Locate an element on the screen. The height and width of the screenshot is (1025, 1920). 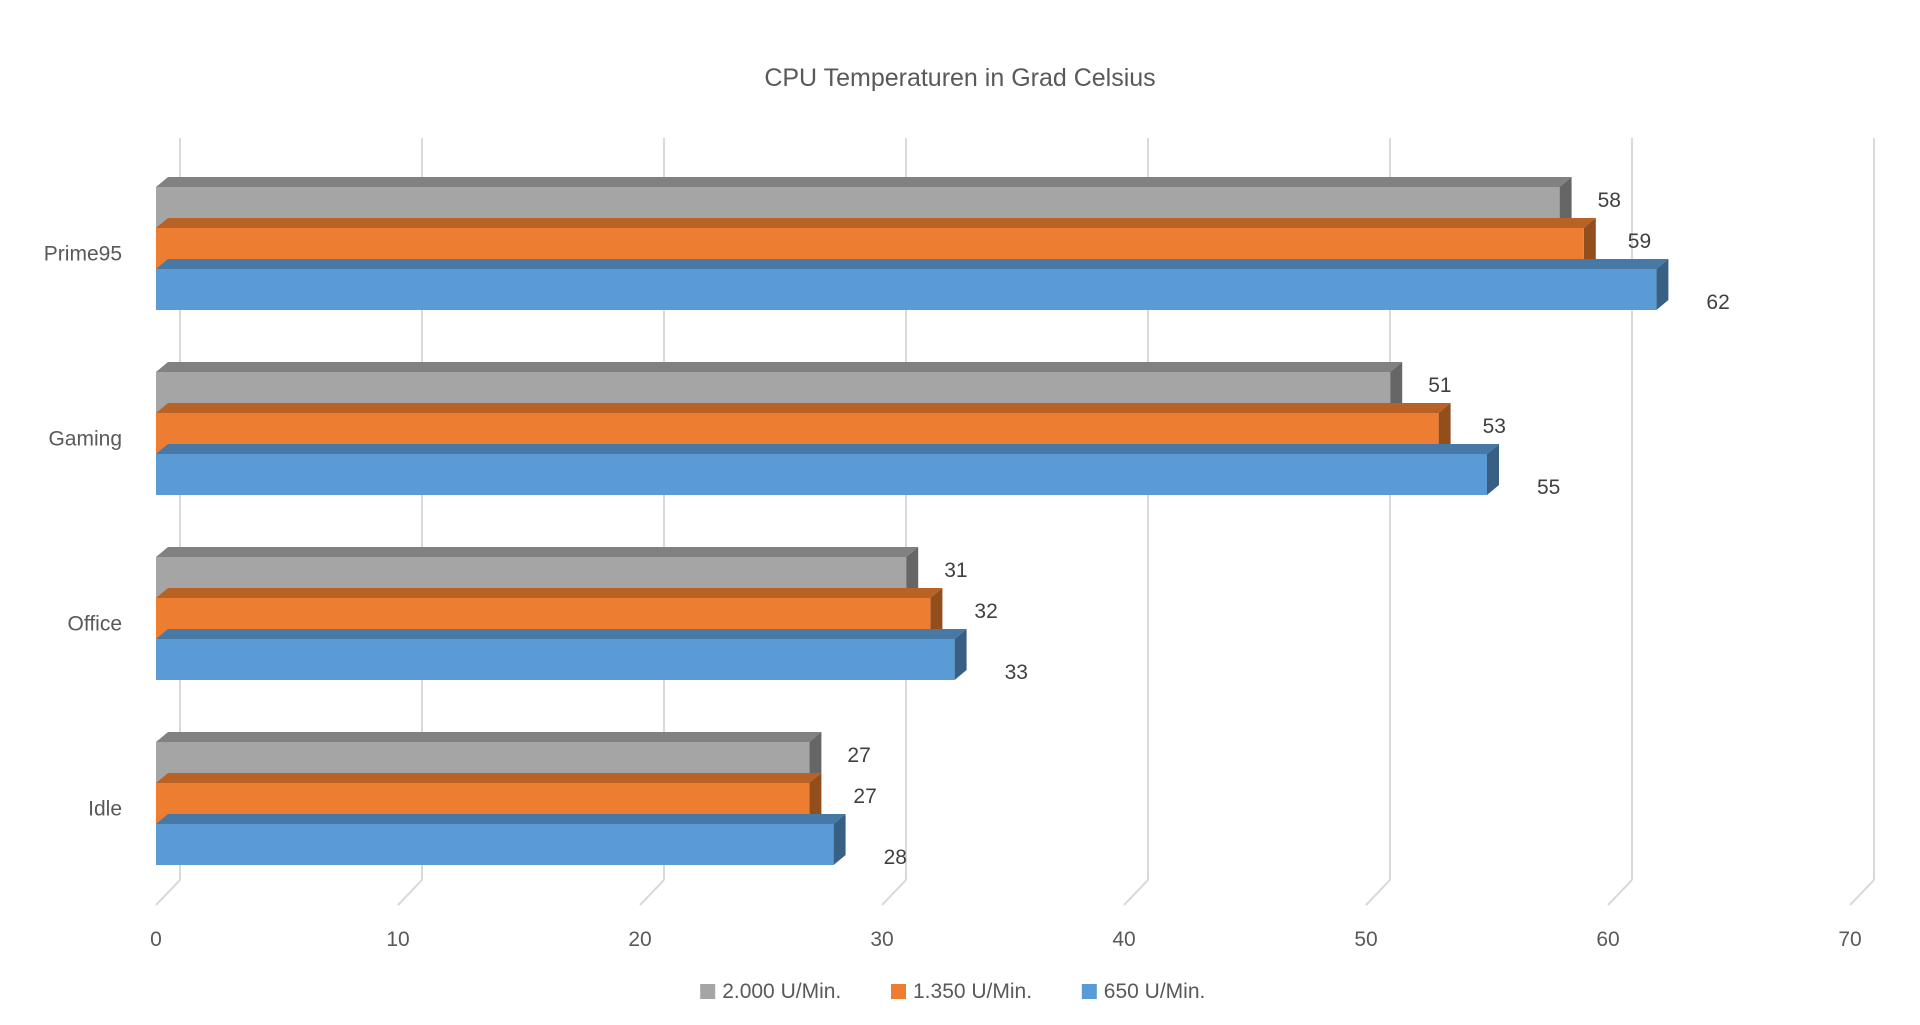
x-tick-label: 10 is located at coordinates (397, 939).